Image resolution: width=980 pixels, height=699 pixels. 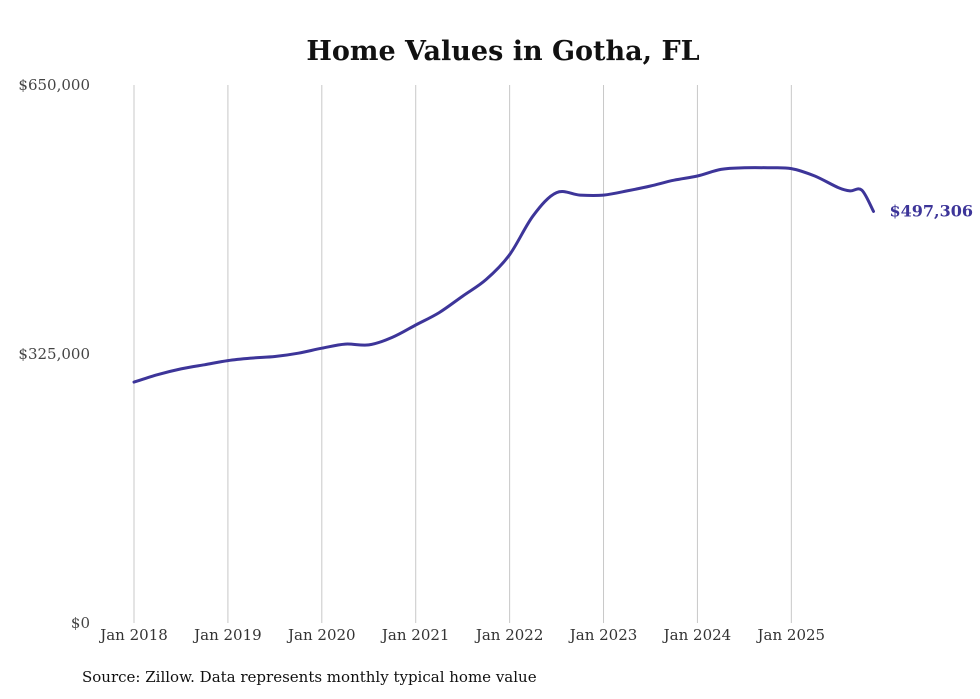 I want to click on x-tick-label: Jan 2024, so click(x=697, y=635).